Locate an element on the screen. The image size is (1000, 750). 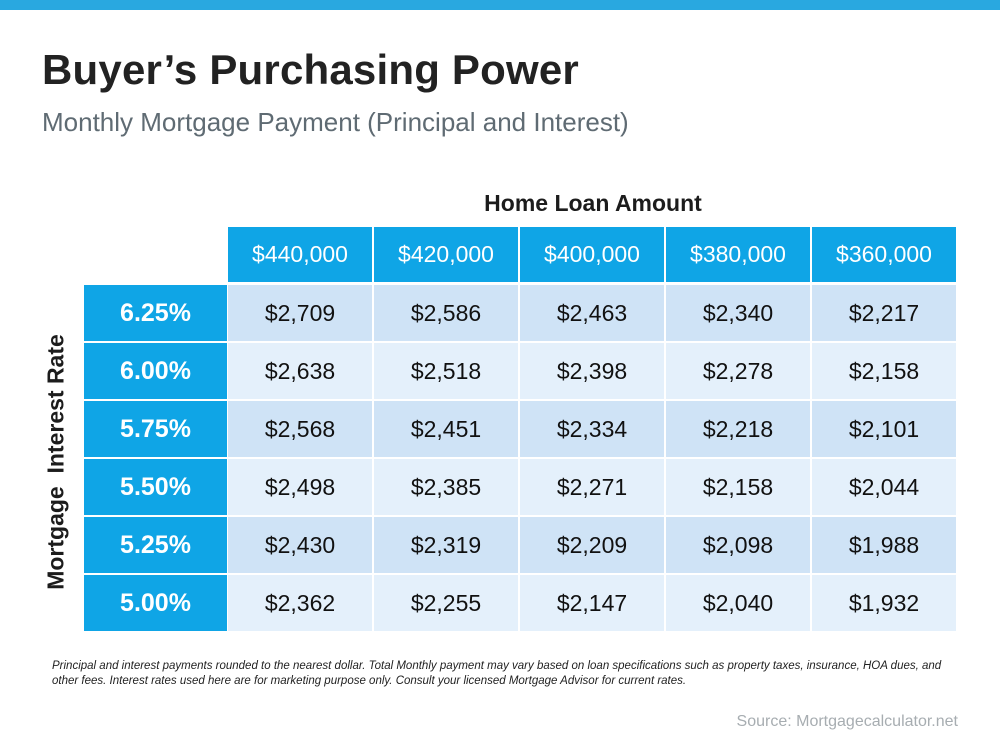
top-accent-bar is located at coordinates (500, 5).